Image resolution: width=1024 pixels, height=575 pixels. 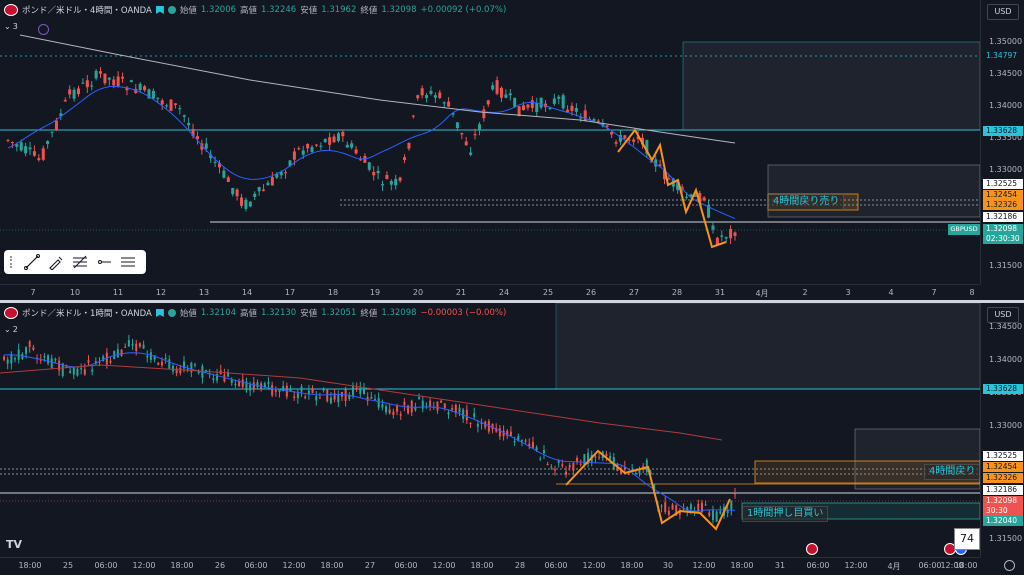 What do you see at coordinates (591, 292) in the screenshot?
I see `time-tick-label: 26` at bounding box center [591, 292].